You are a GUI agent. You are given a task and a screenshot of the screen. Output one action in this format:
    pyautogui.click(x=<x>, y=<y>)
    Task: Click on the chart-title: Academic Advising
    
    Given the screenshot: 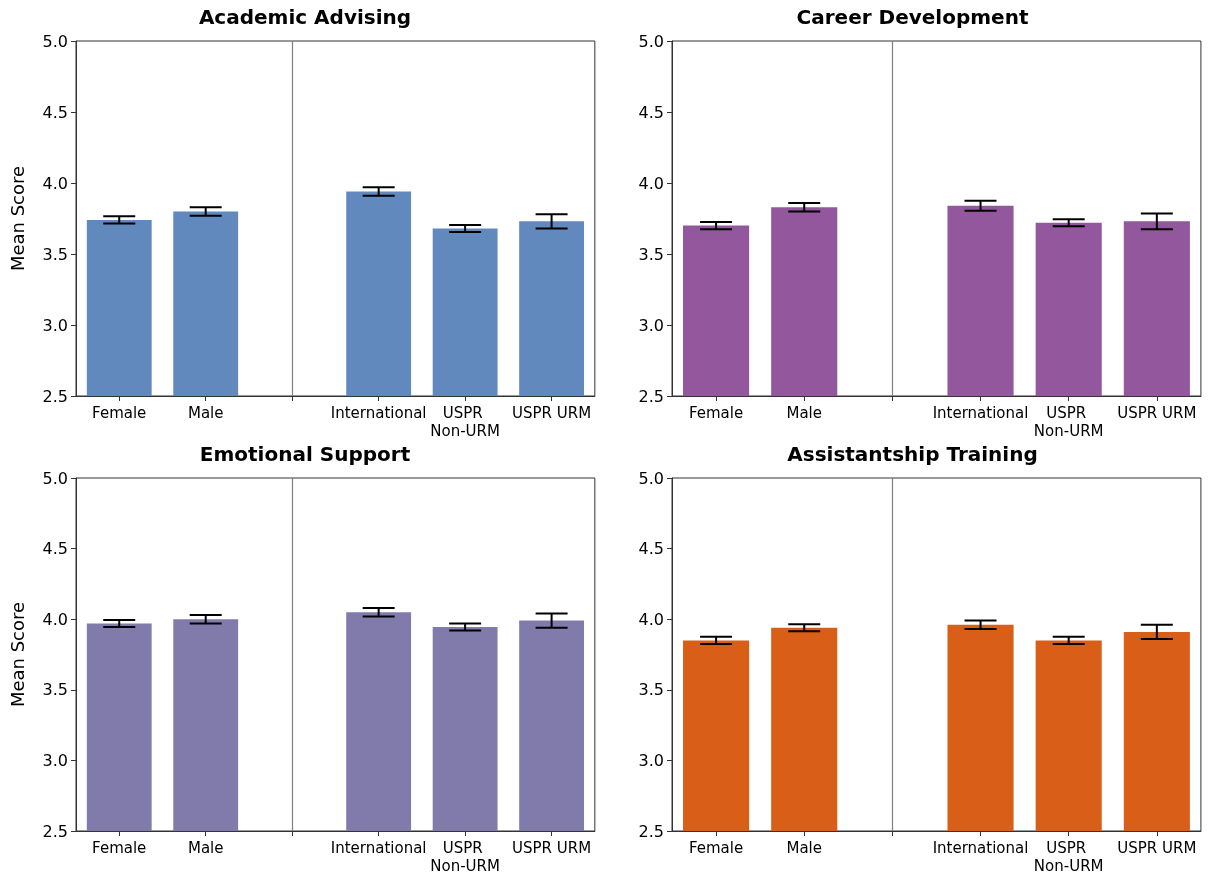 What is the action you would take?
    pyautogui.click(x=305, y=17)
    